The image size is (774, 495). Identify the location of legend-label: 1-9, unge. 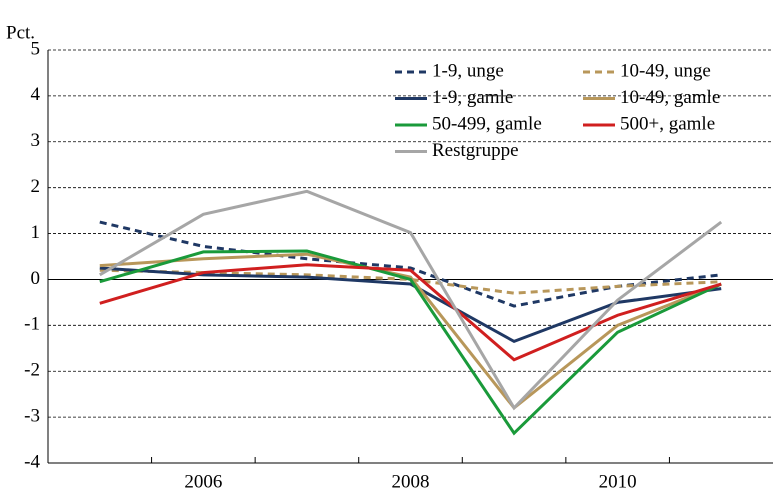
(468, 70).